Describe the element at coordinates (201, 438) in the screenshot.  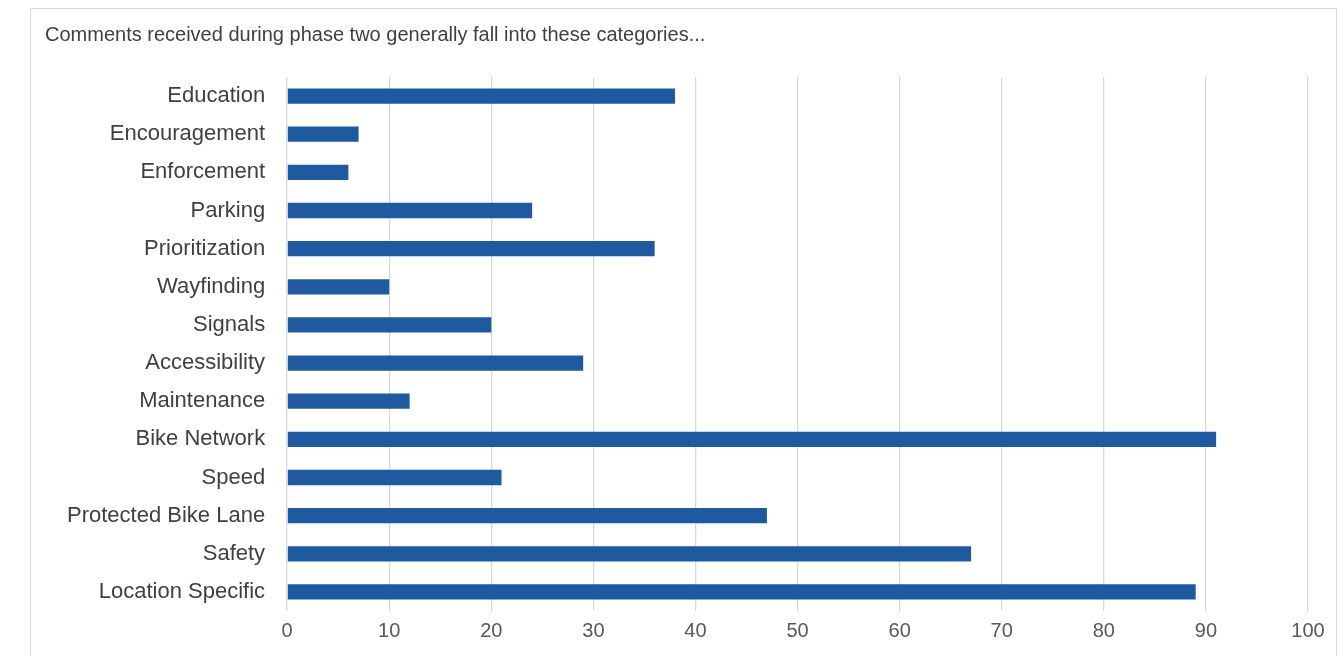
I see `y-tick-label: Bike Network` at that location.